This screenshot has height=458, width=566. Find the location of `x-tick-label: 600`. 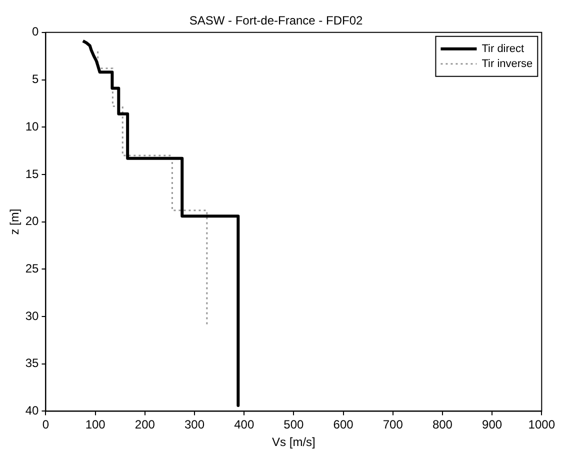

x-tick-label: 600 is located at coordinates (343, 425).